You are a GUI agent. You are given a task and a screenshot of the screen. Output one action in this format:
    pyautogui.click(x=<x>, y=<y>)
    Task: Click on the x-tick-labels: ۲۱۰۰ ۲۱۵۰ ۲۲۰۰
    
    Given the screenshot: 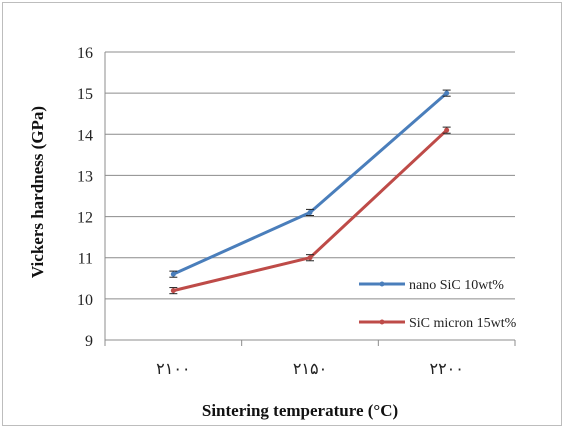 What is the action you would take?
    pyautogui.click(x=310, y=369)
    